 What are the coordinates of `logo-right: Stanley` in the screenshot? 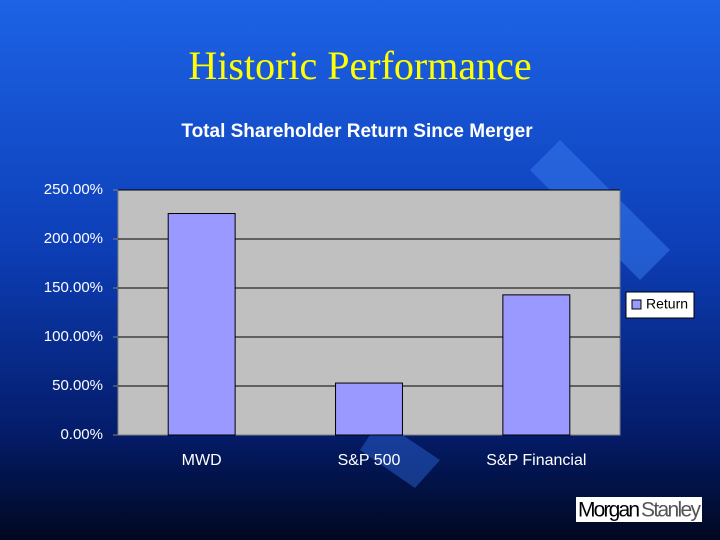 It's located at (671, 510).